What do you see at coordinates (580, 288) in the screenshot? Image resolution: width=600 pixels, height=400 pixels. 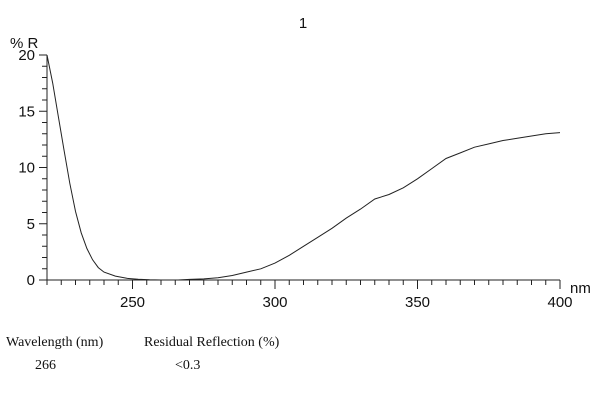 I see `x-axis-label: nm` at bounding box center [580, 288].